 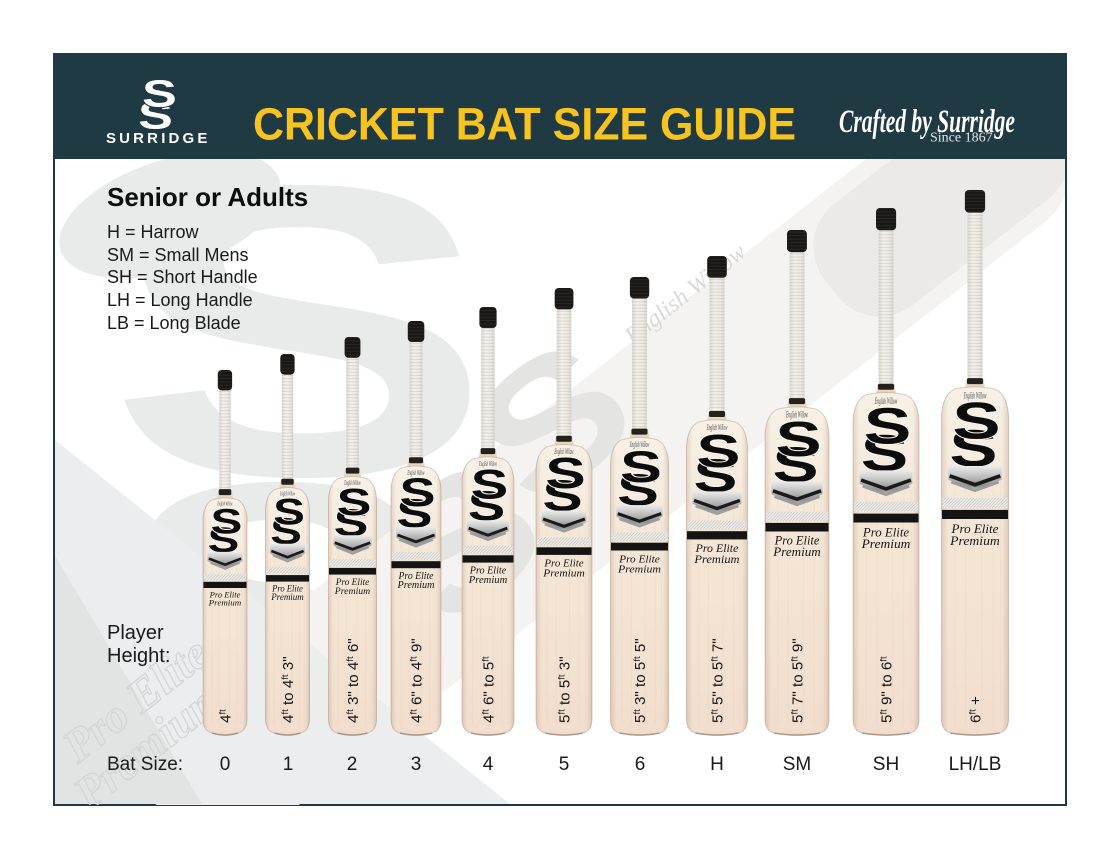 I want to click on svg-text: 4ft, so click(x=226, y=716).